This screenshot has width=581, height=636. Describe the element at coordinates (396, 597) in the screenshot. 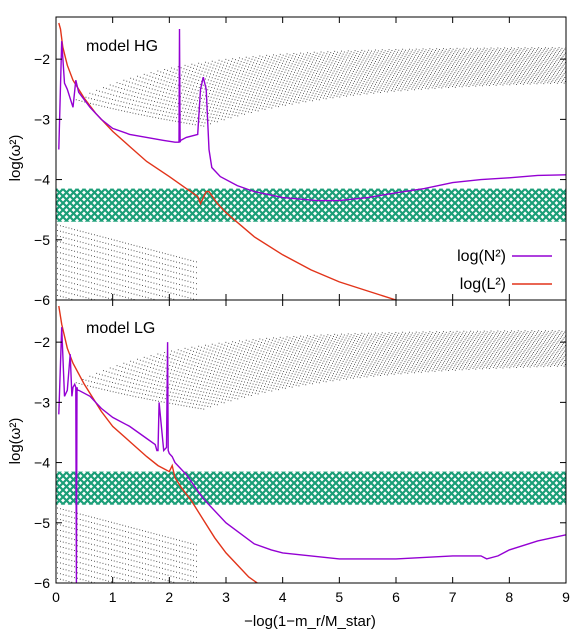

I see `x-tick-label: 6` at that location.